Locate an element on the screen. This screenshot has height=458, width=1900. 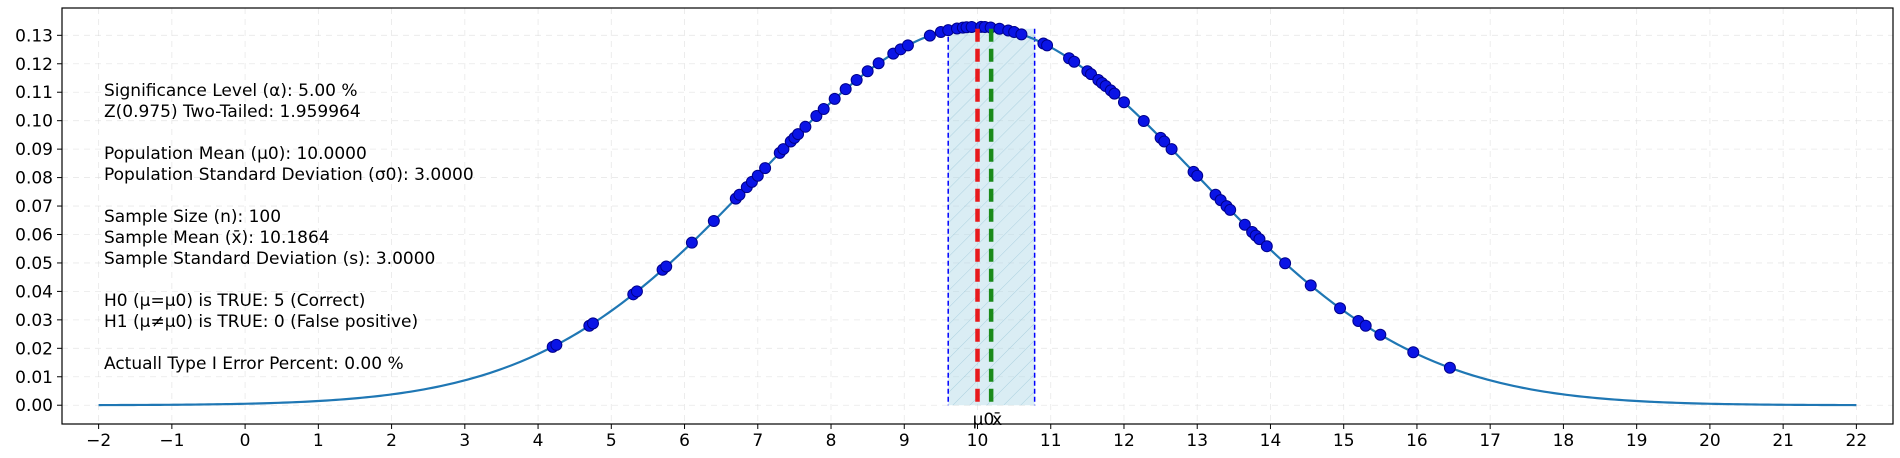
sample-mean-line-label: x̄ is located at coordinates (997, 420).